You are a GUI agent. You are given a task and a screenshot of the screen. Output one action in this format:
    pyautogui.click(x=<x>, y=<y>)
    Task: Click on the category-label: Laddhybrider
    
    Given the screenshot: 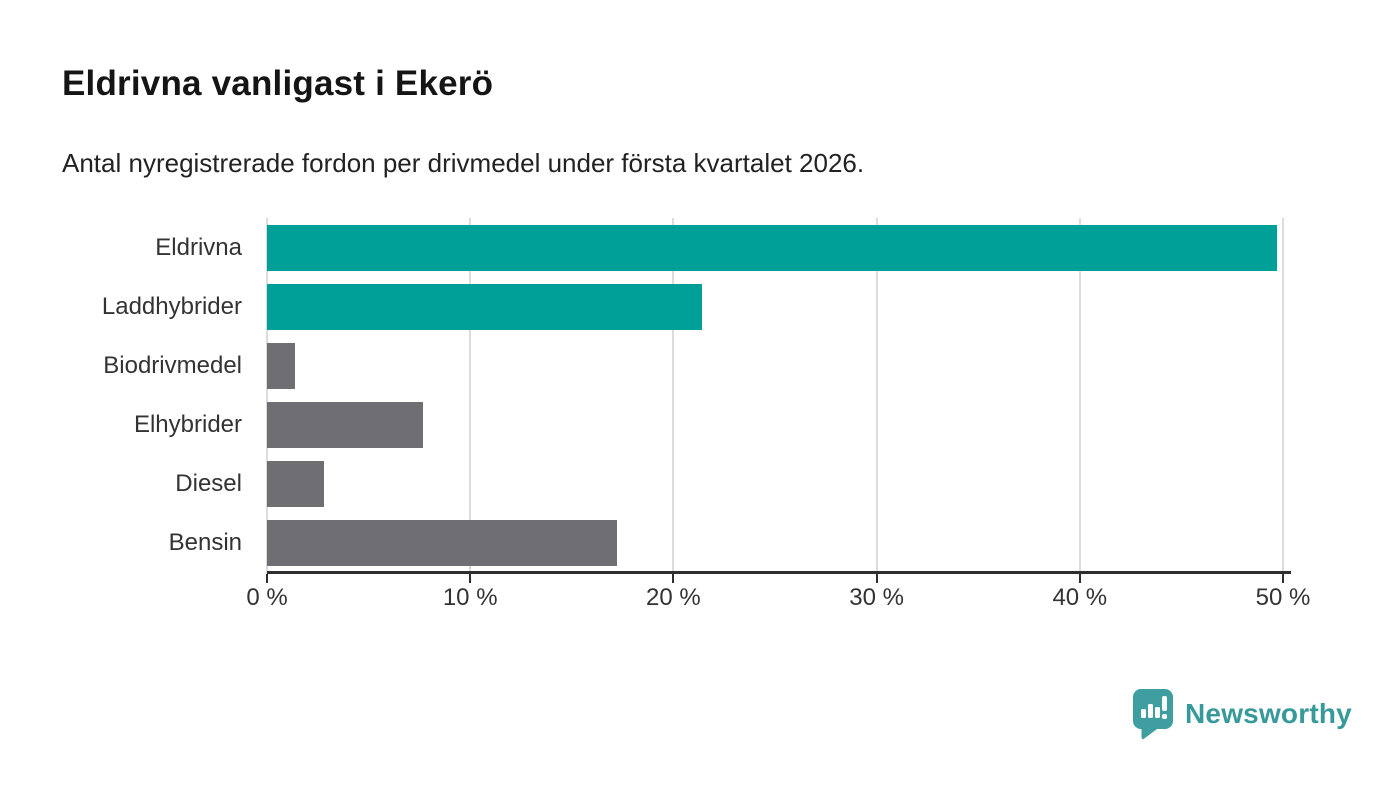 What is the action you would take?
    pyautogui.click(x=171, y=306)
    